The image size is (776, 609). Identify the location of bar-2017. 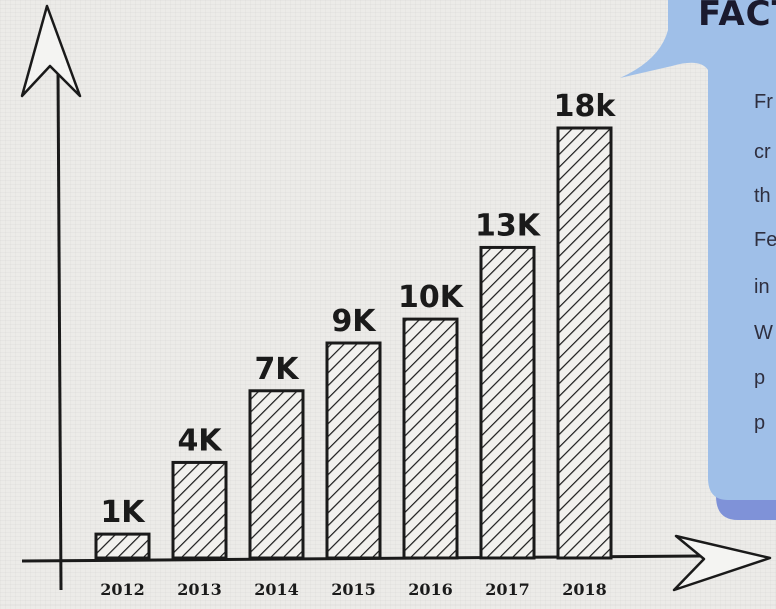
(507, 402).